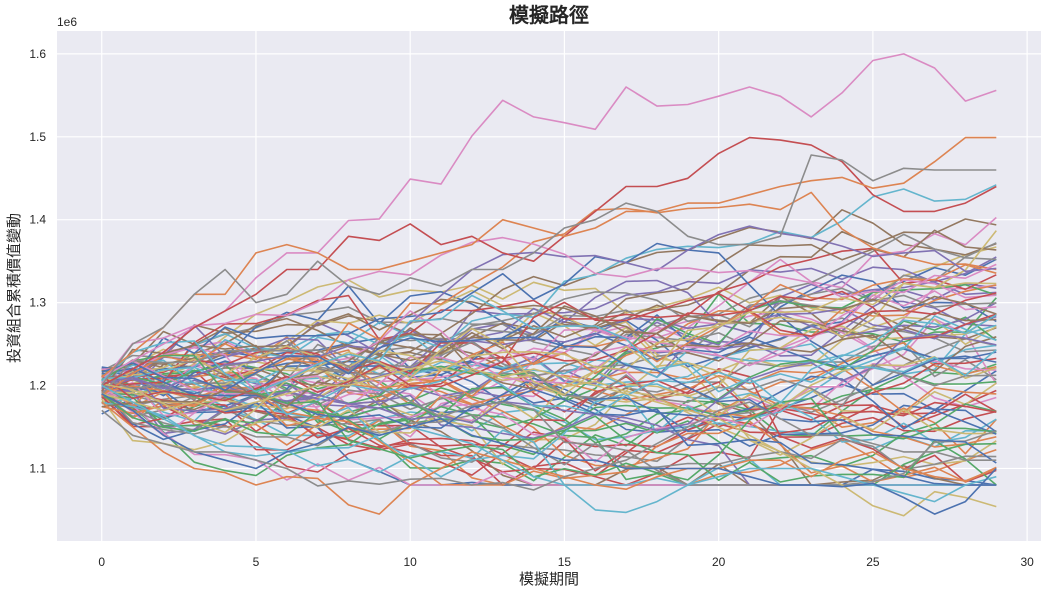 This screenshot has width=1050, height=593. What do you see at coordinates (549, 579) in the screenshot?
I see `x-axis-label: 模擬期間` at bounding box center [549, 579].